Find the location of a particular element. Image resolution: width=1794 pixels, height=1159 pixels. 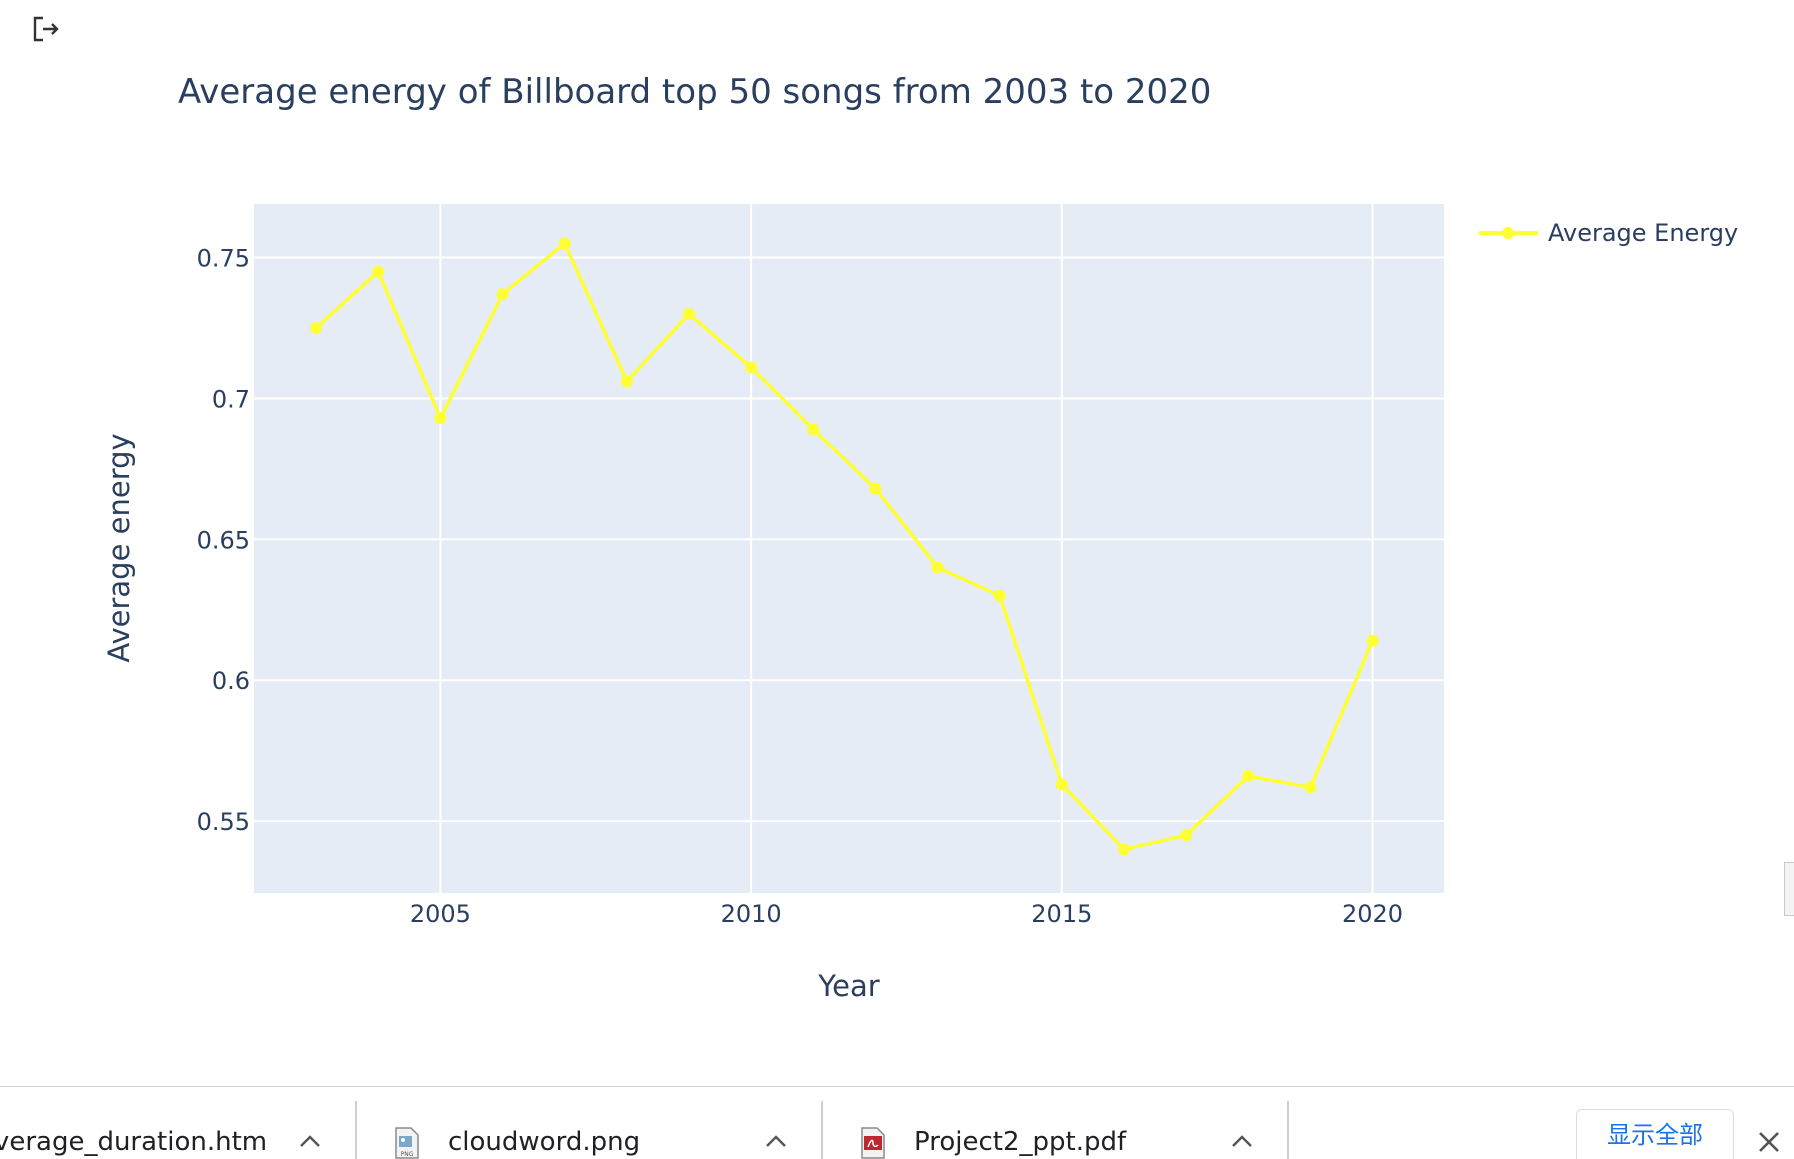

y-tick-label: 0.7 is located at coordinates (231, 399).